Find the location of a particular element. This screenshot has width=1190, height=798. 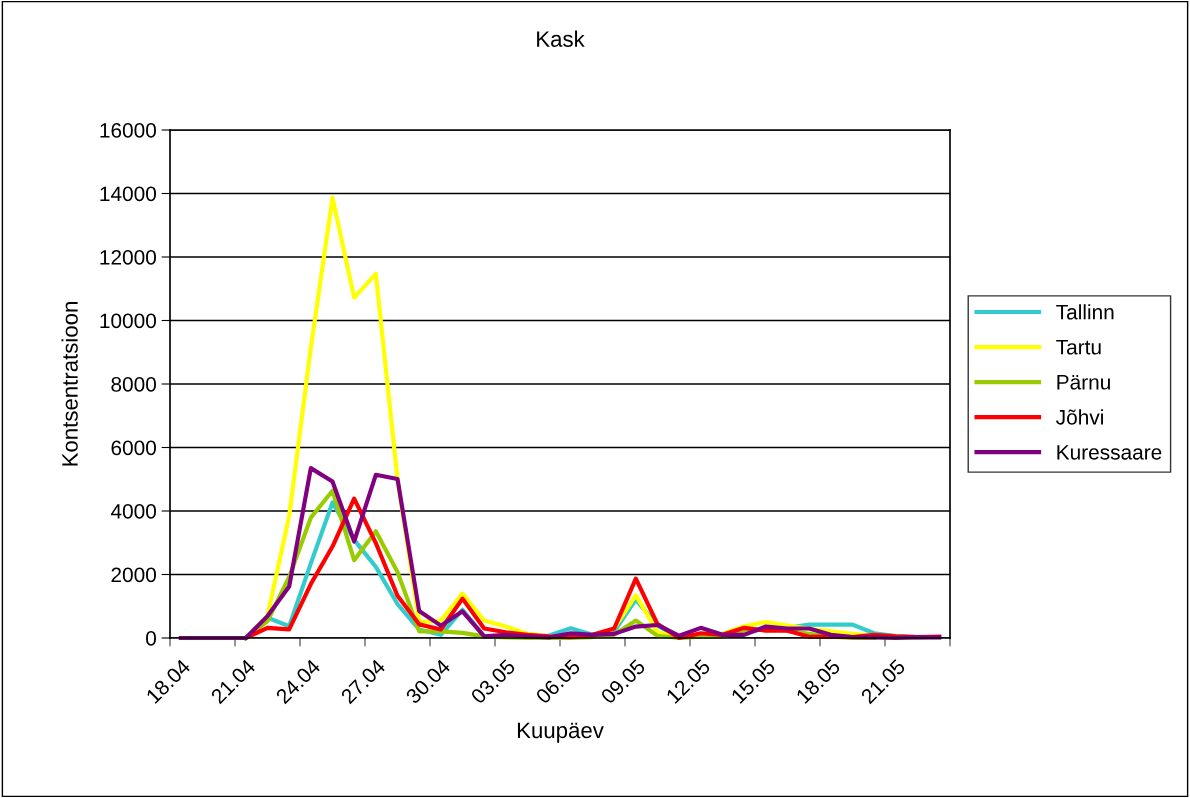

chart-title: Kask is located at coordinates (561, 38).